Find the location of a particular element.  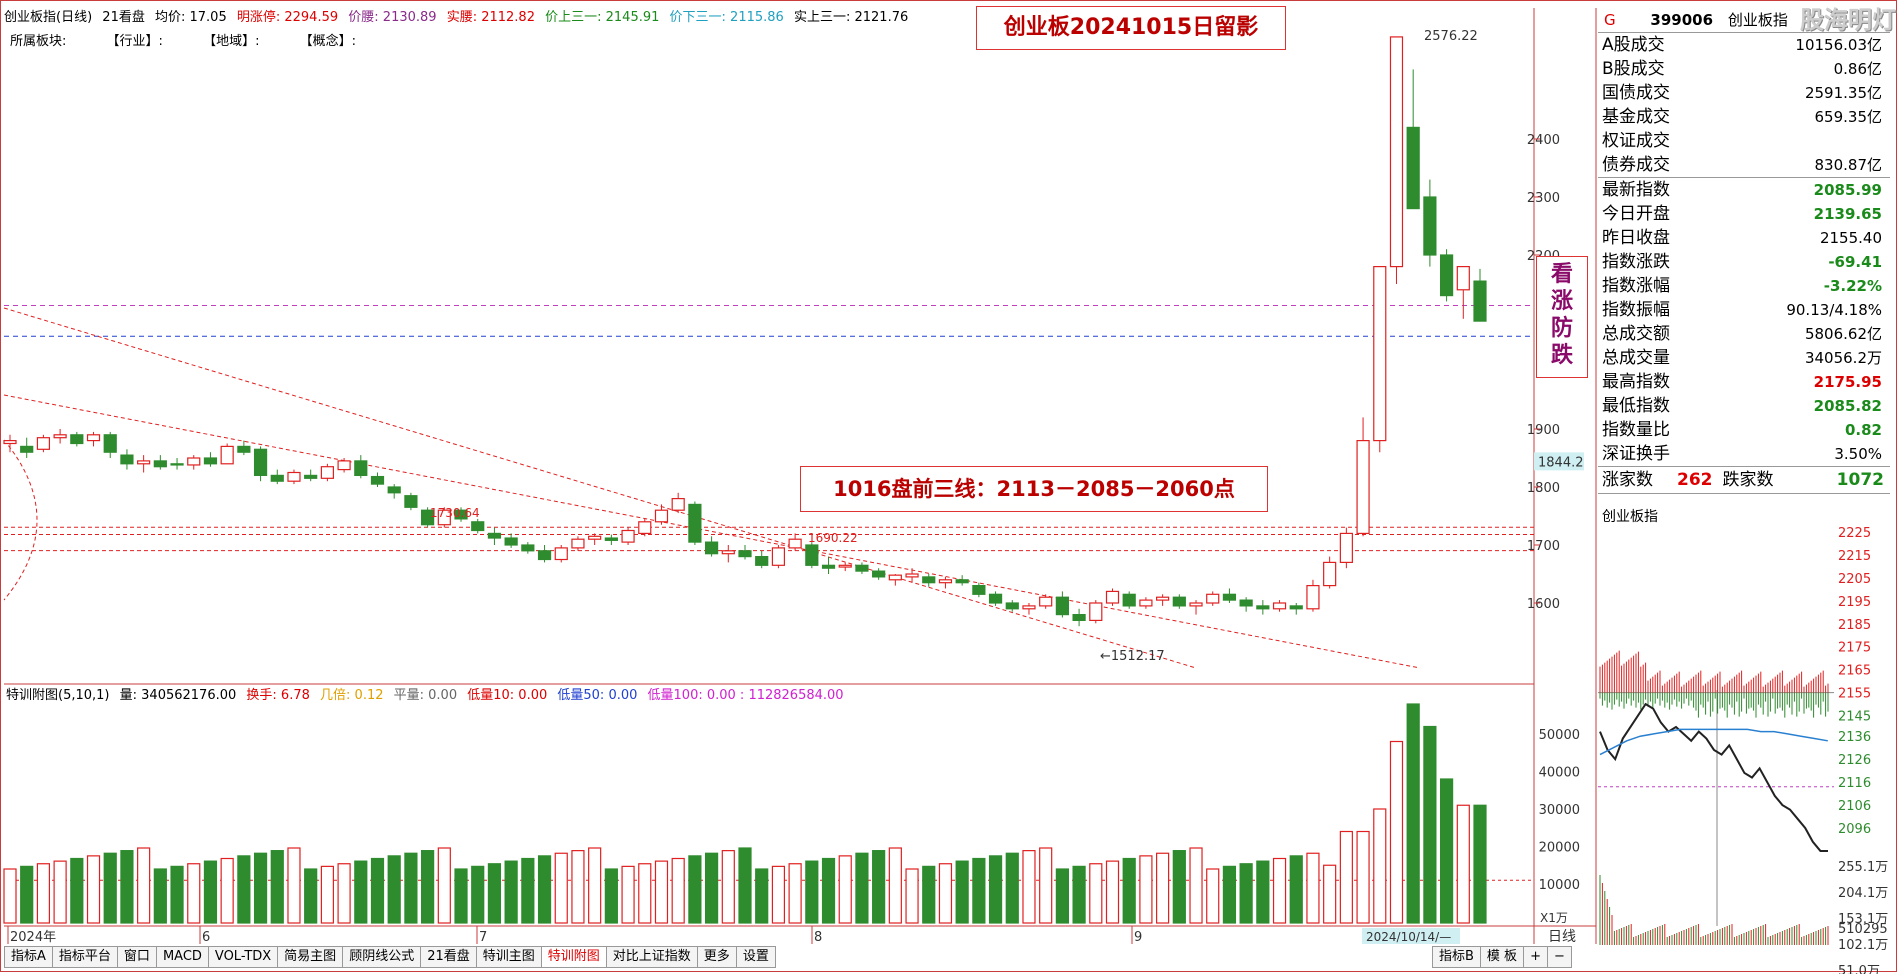

tab-指标B: 指标B is located at coordinates (1456, 957).